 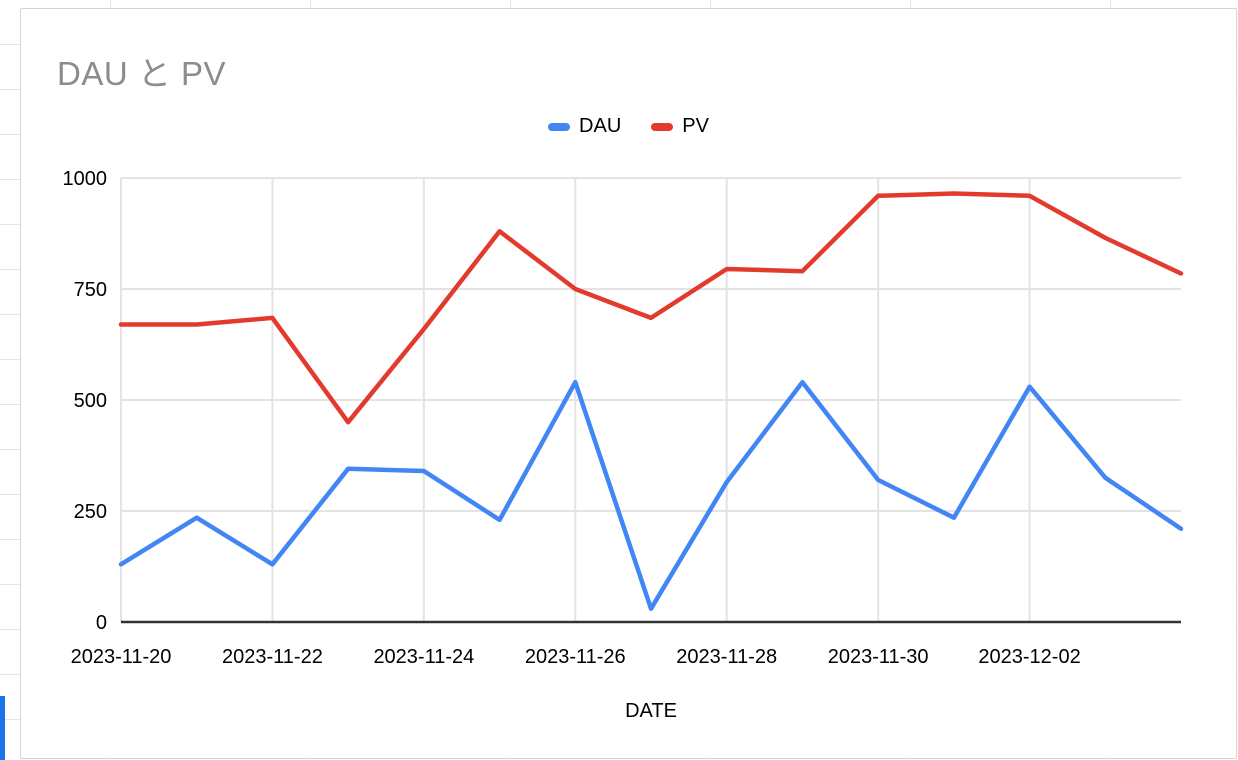 I want to click on legend-swatch-dau-icon, so click(x=559, y=126).